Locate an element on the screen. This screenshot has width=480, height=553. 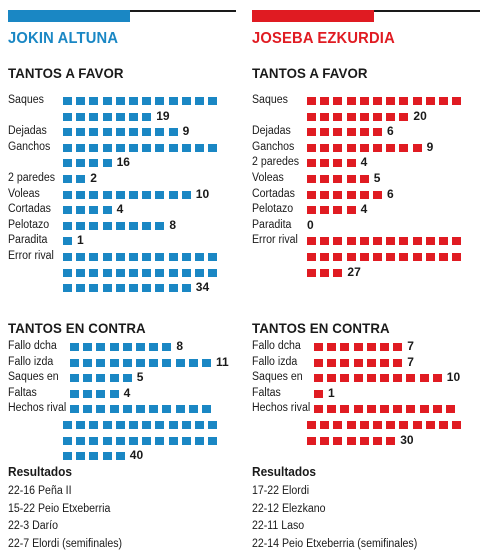
stat-value: 4 is located at coordinates (364, 162).